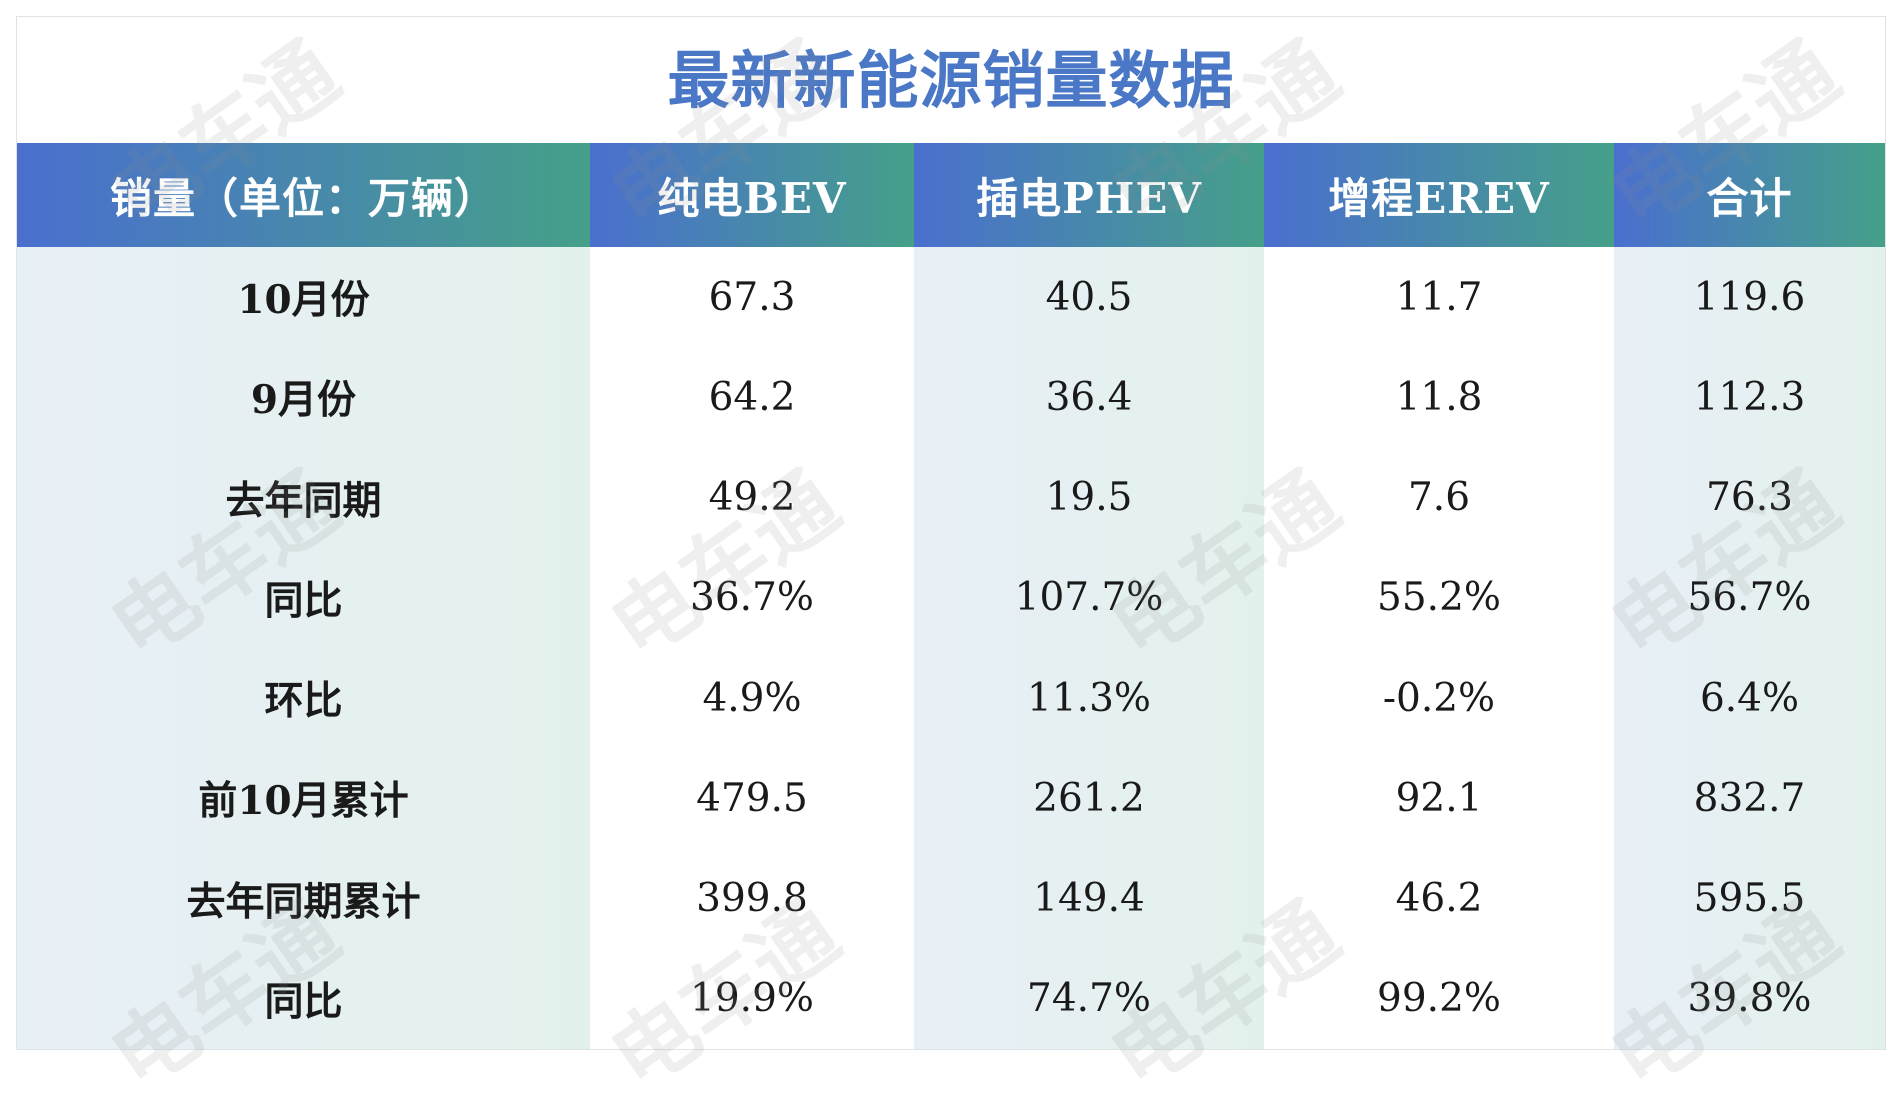  I want to click on table-cell: 19.5, so click(1089, 497).